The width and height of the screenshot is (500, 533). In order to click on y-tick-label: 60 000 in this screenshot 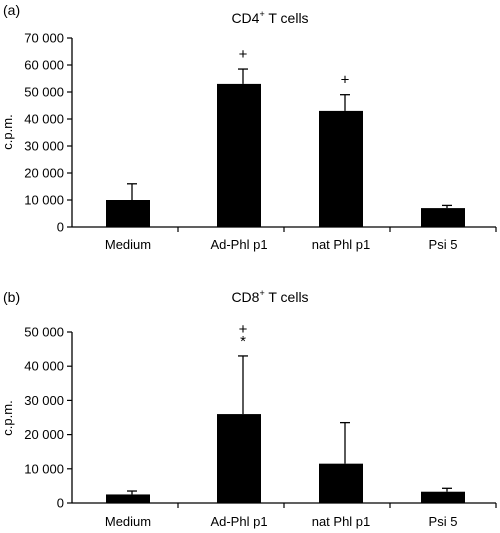, I will do `click(44, 65)`.